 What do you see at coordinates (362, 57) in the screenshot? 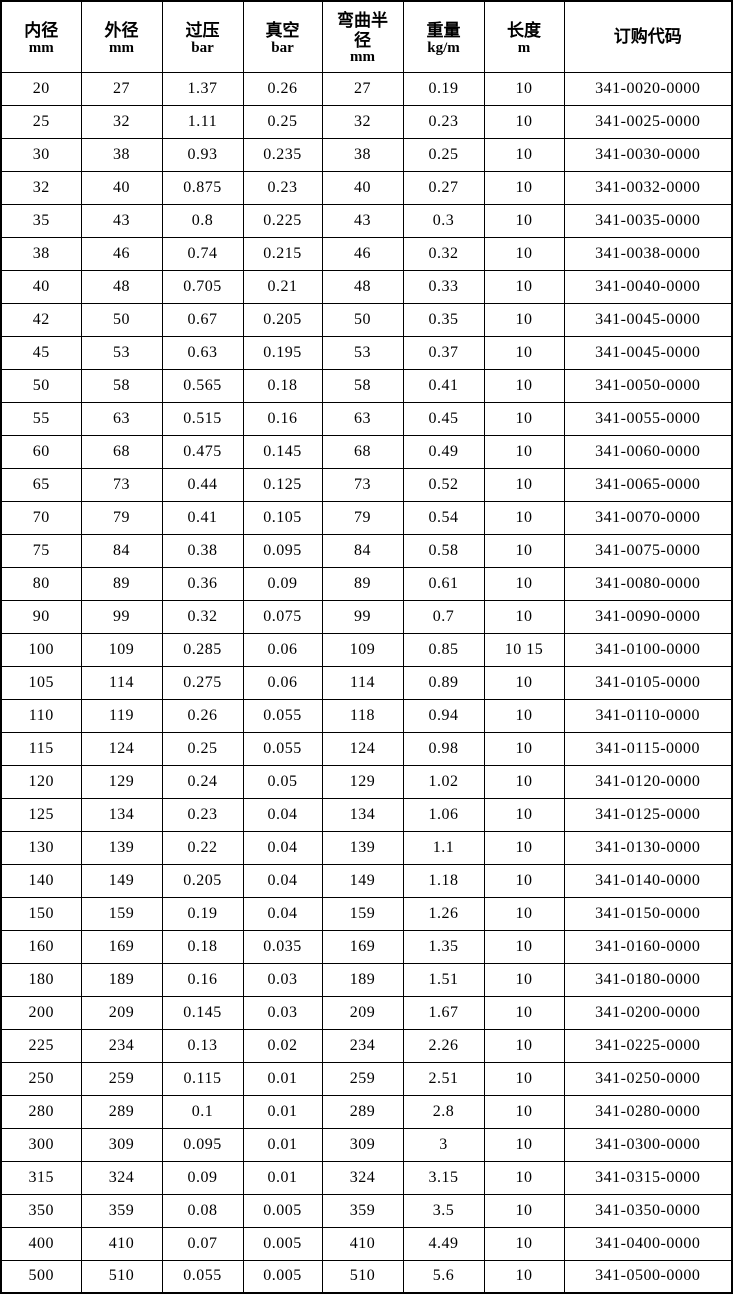
I see `column-unit: mm` at bounding box center [362, 57].